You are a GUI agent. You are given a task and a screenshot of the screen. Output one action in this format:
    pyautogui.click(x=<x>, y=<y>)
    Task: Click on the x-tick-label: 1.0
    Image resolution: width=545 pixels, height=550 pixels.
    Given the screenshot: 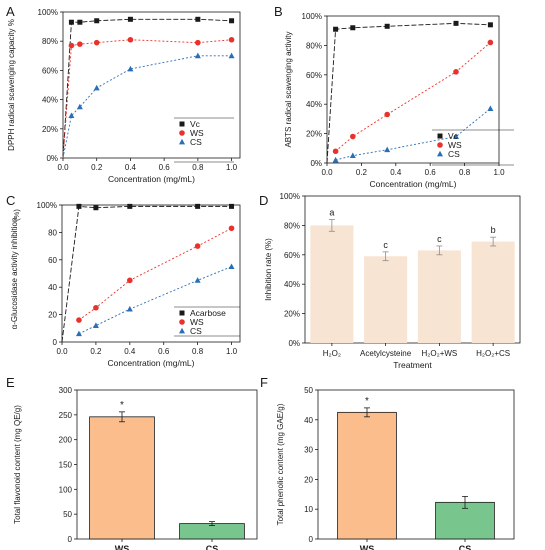 What is the action you would take?
    pyautogui.click(x=232, y=167)
    